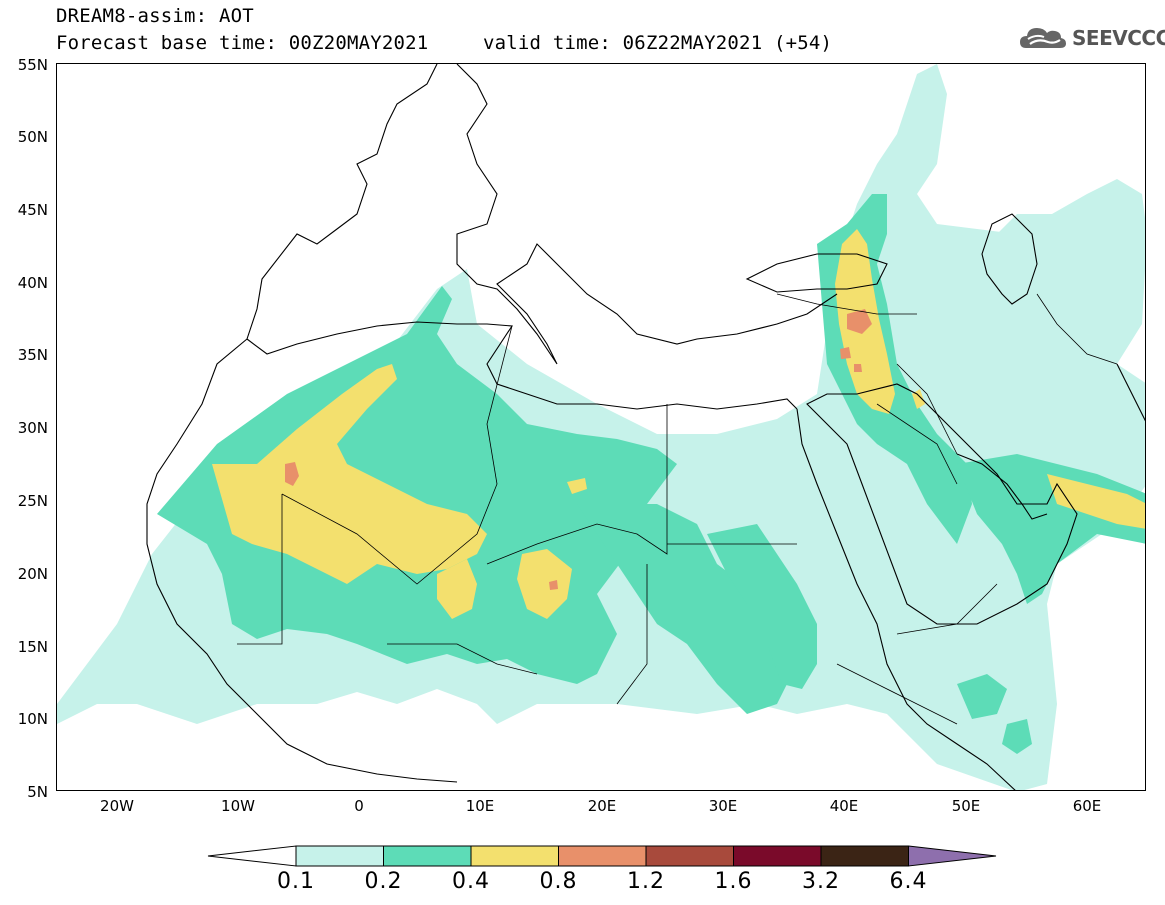  What do you see at coordinates (359, 806) in the screenshot?
I see `lon-label-0: 0` at bounding box center [359, 806].